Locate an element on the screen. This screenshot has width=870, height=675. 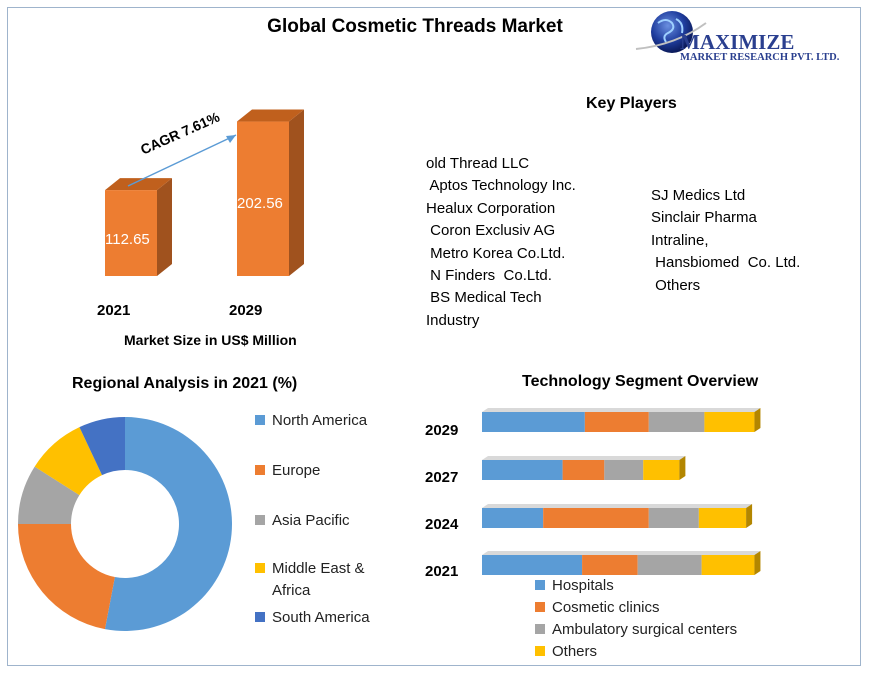
donut-slice-europe is located at coordinates (66, 577).